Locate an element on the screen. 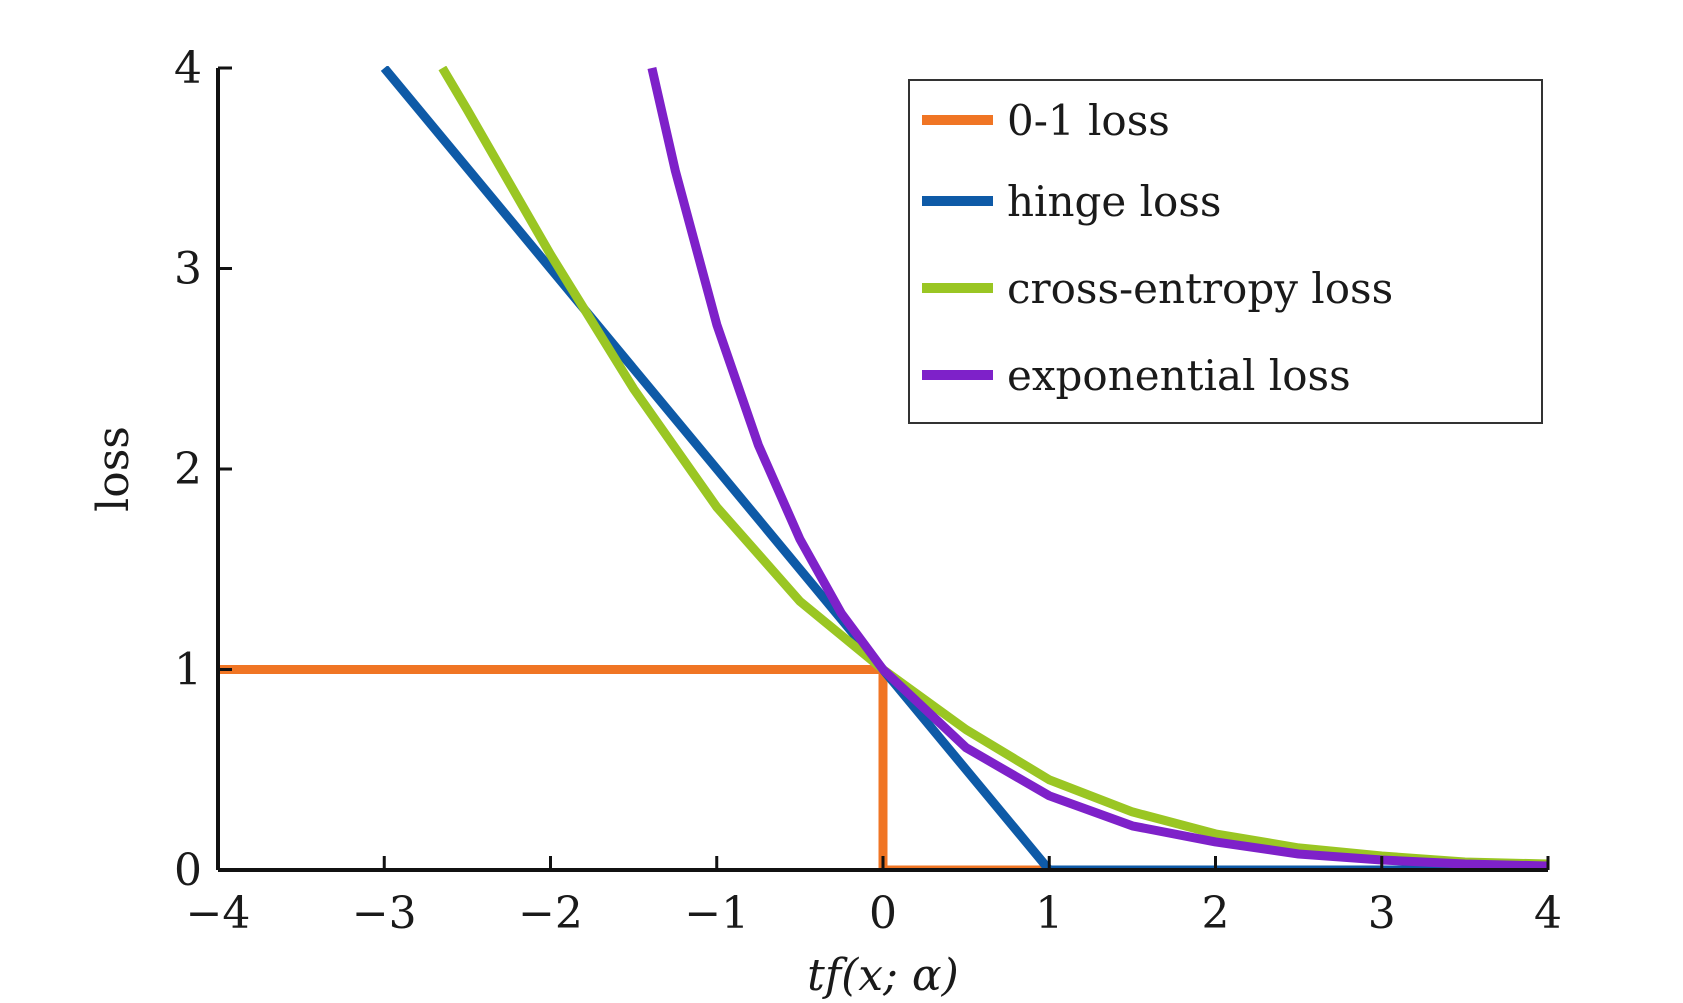 This screenshot has height=1003, width=1683. x-tick-label: 2 is located at coordinates (1216, 913).